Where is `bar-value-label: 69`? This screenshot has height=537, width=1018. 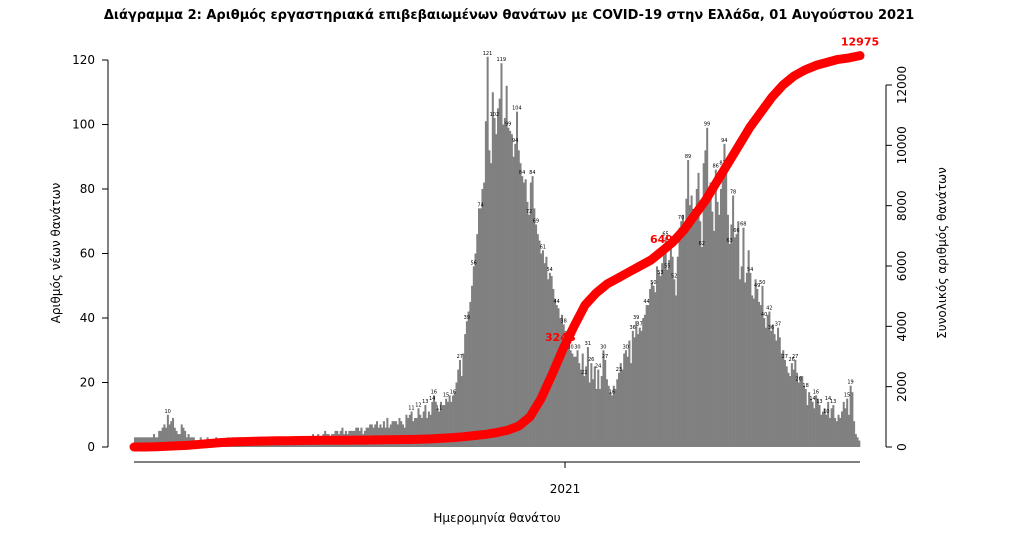 bar-value-label: 69 is located at coordinates (536, 222).